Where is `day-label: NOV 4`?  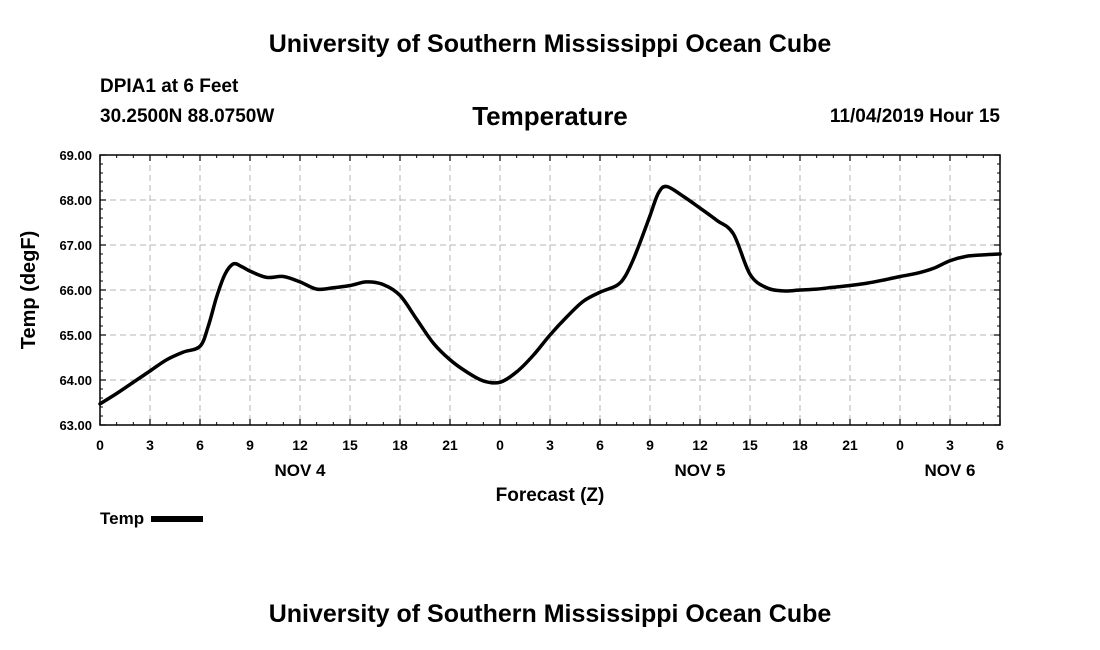 day-label: NOV 4 is located at coordinates (300, 470).